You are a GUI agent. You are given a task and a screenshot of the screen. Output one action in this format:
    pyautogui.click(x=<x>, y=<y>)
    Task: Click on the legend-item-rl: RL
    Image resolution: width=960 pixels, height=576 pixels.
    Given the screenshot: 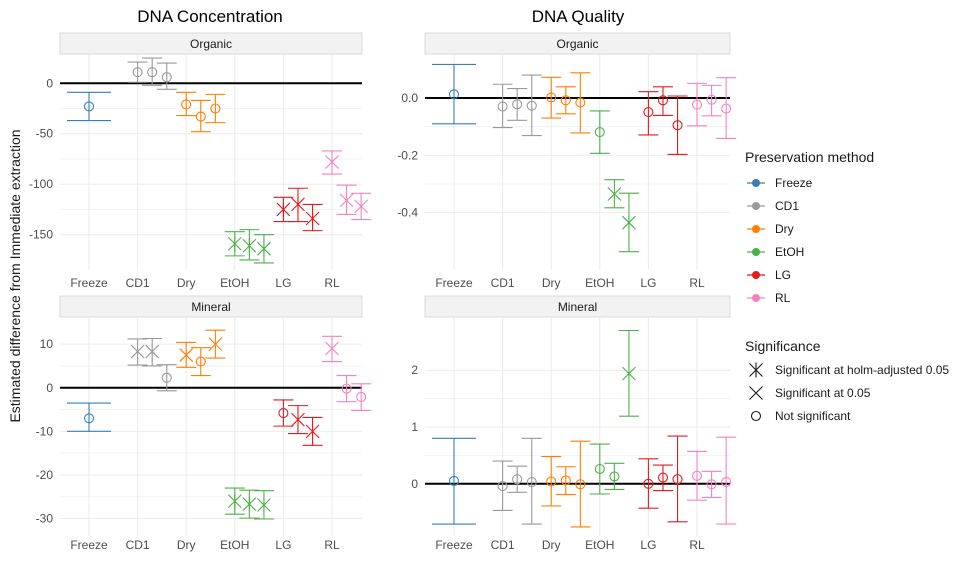 What is the action you would take?
    pyautogui.click(x=769, y=298)
    